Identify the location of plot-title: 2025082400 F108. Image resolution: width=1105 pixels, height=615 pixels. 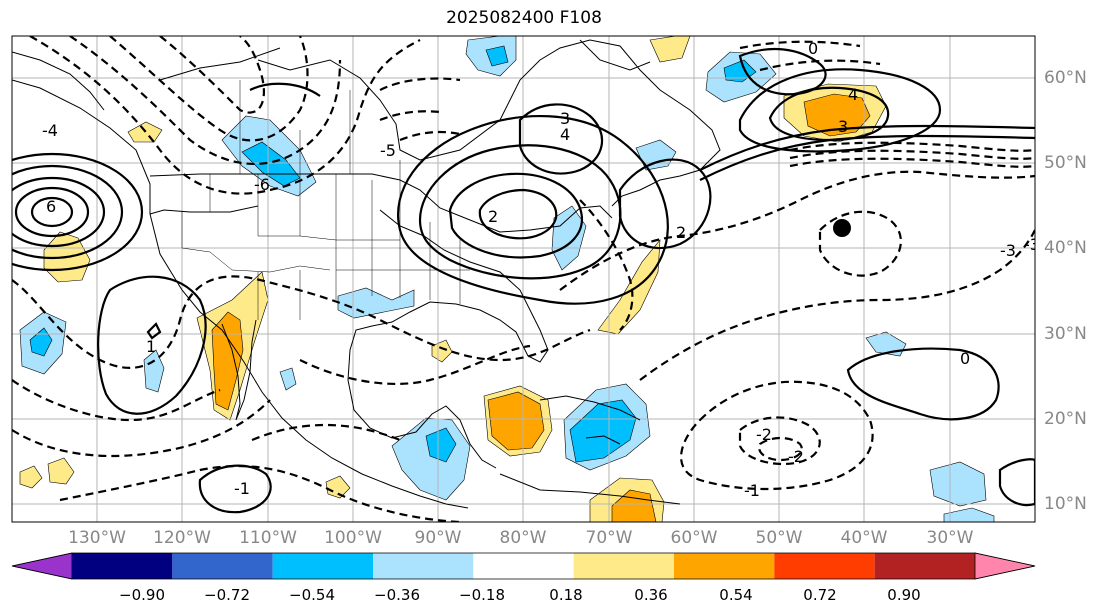
(524, 18).